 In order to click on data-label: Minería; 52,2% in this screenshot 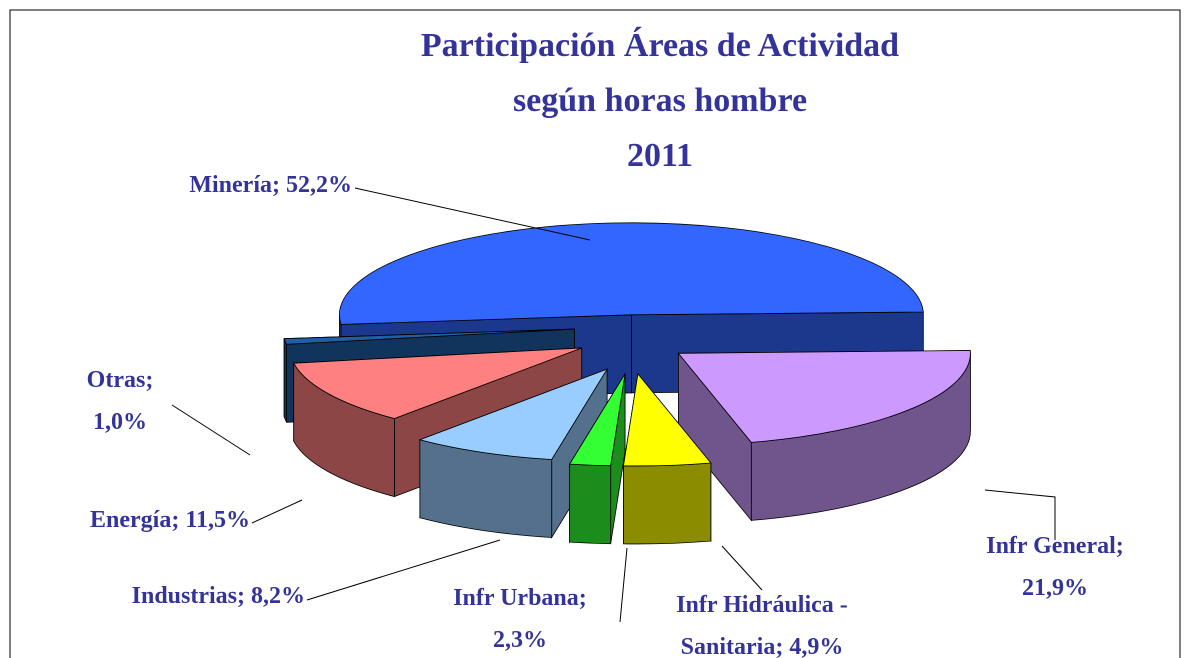, I will do `click(270, 185)`.